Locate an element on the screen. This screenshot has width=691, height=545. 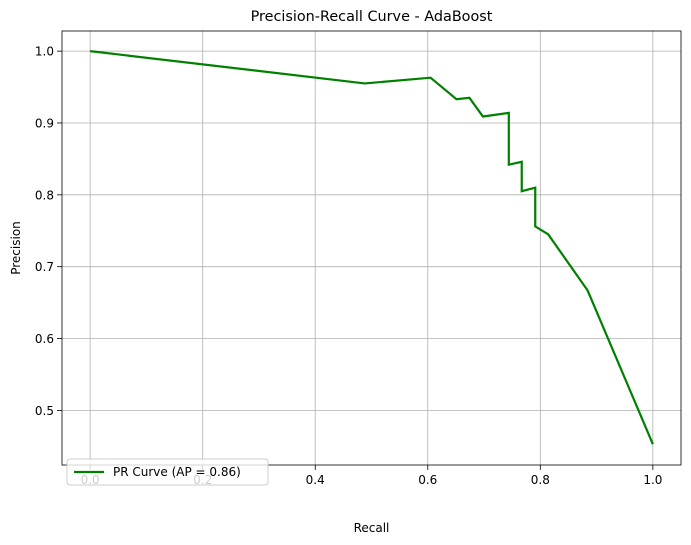
y-tick-label: 0.7 is located at coordinates (44, 267).